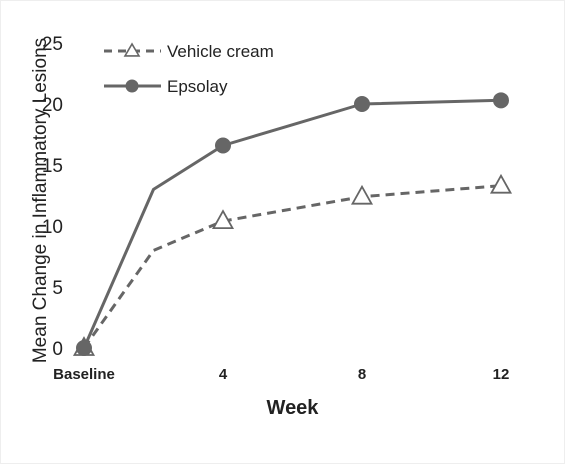 The image size is (565, 465). What do you see at coordinates (52, 166) in the screenshot?
I see `y-tick-label: 15` at bounding box center [52, 166].